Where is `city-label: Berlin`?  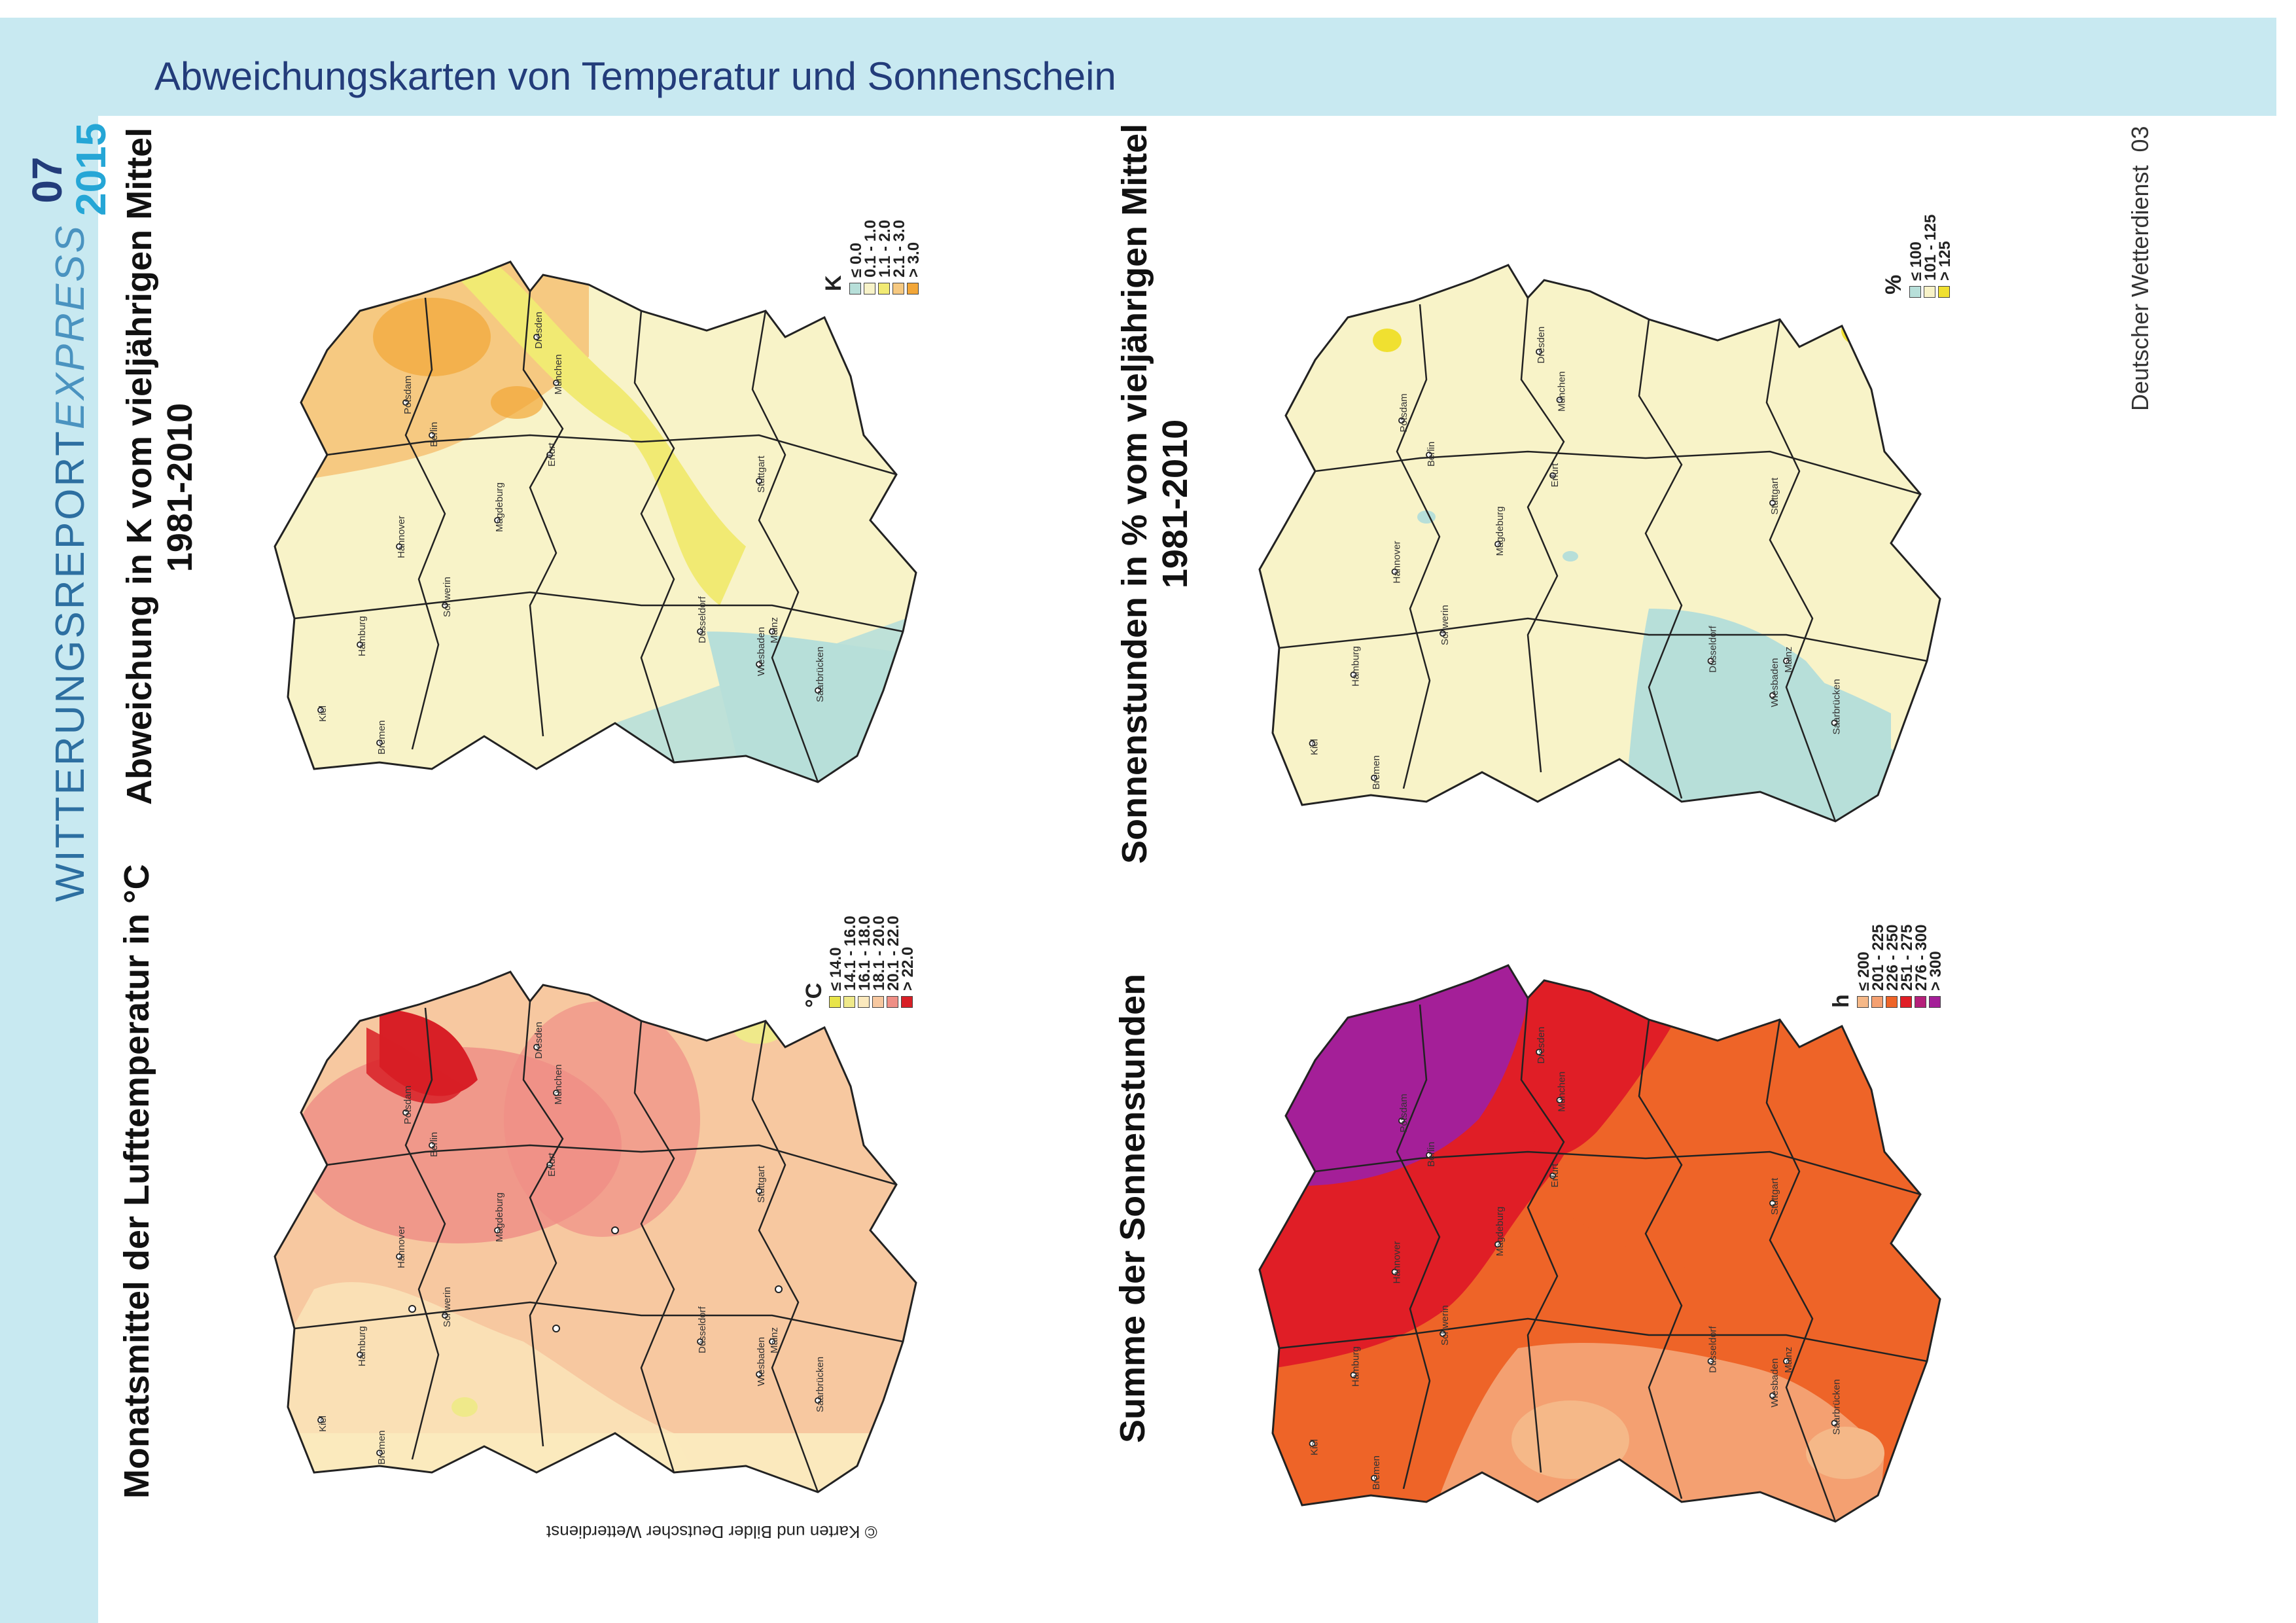
city-label: Berlin is located at coordinates (1431, 1154).